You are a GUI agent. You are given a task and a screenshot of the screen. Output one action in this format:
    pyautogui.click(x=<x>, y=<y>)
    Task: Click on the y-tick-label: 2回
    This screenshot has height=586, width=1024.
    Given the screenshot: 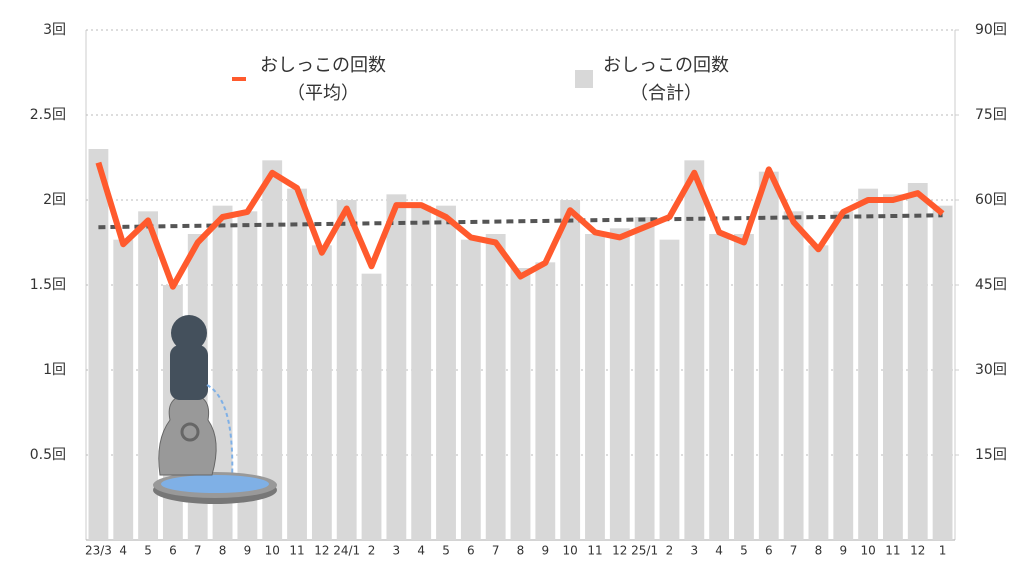 What is the action you would take?
    pyautogui.click(x=54, y=200)
    